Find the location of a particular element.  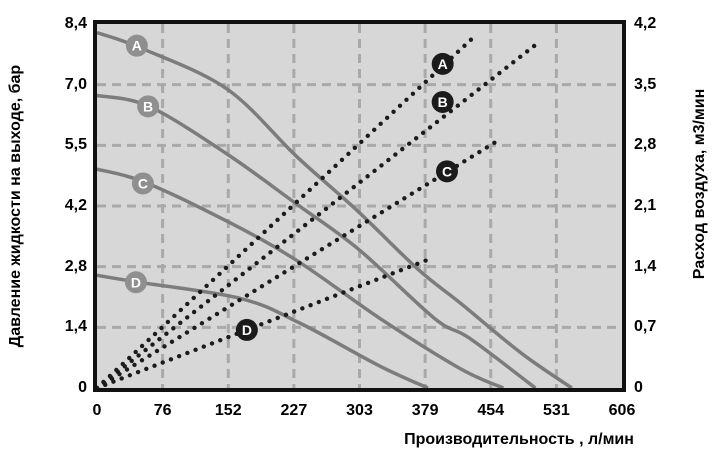

curve-label-text-air-B: B is located at coordinates (443, 102).